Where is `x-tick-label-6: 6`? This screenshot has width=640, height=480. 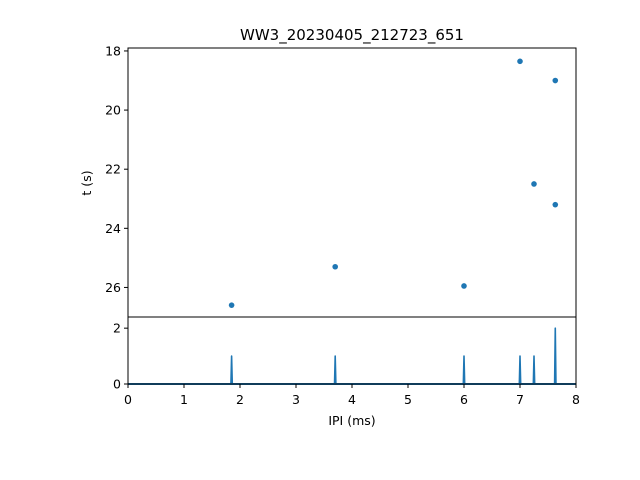 x-tick-label-6: 6 is located at coordinates (464, 399).